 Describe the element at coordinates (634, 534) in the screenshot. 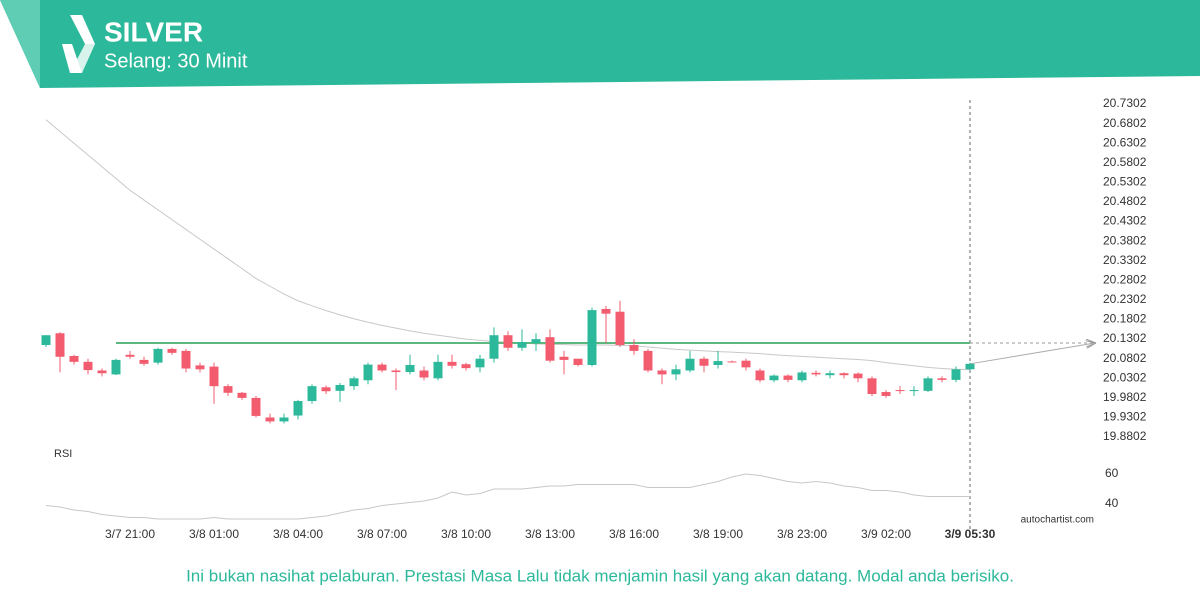

I see `x-tick-label: 3/8 16:00` at that location.